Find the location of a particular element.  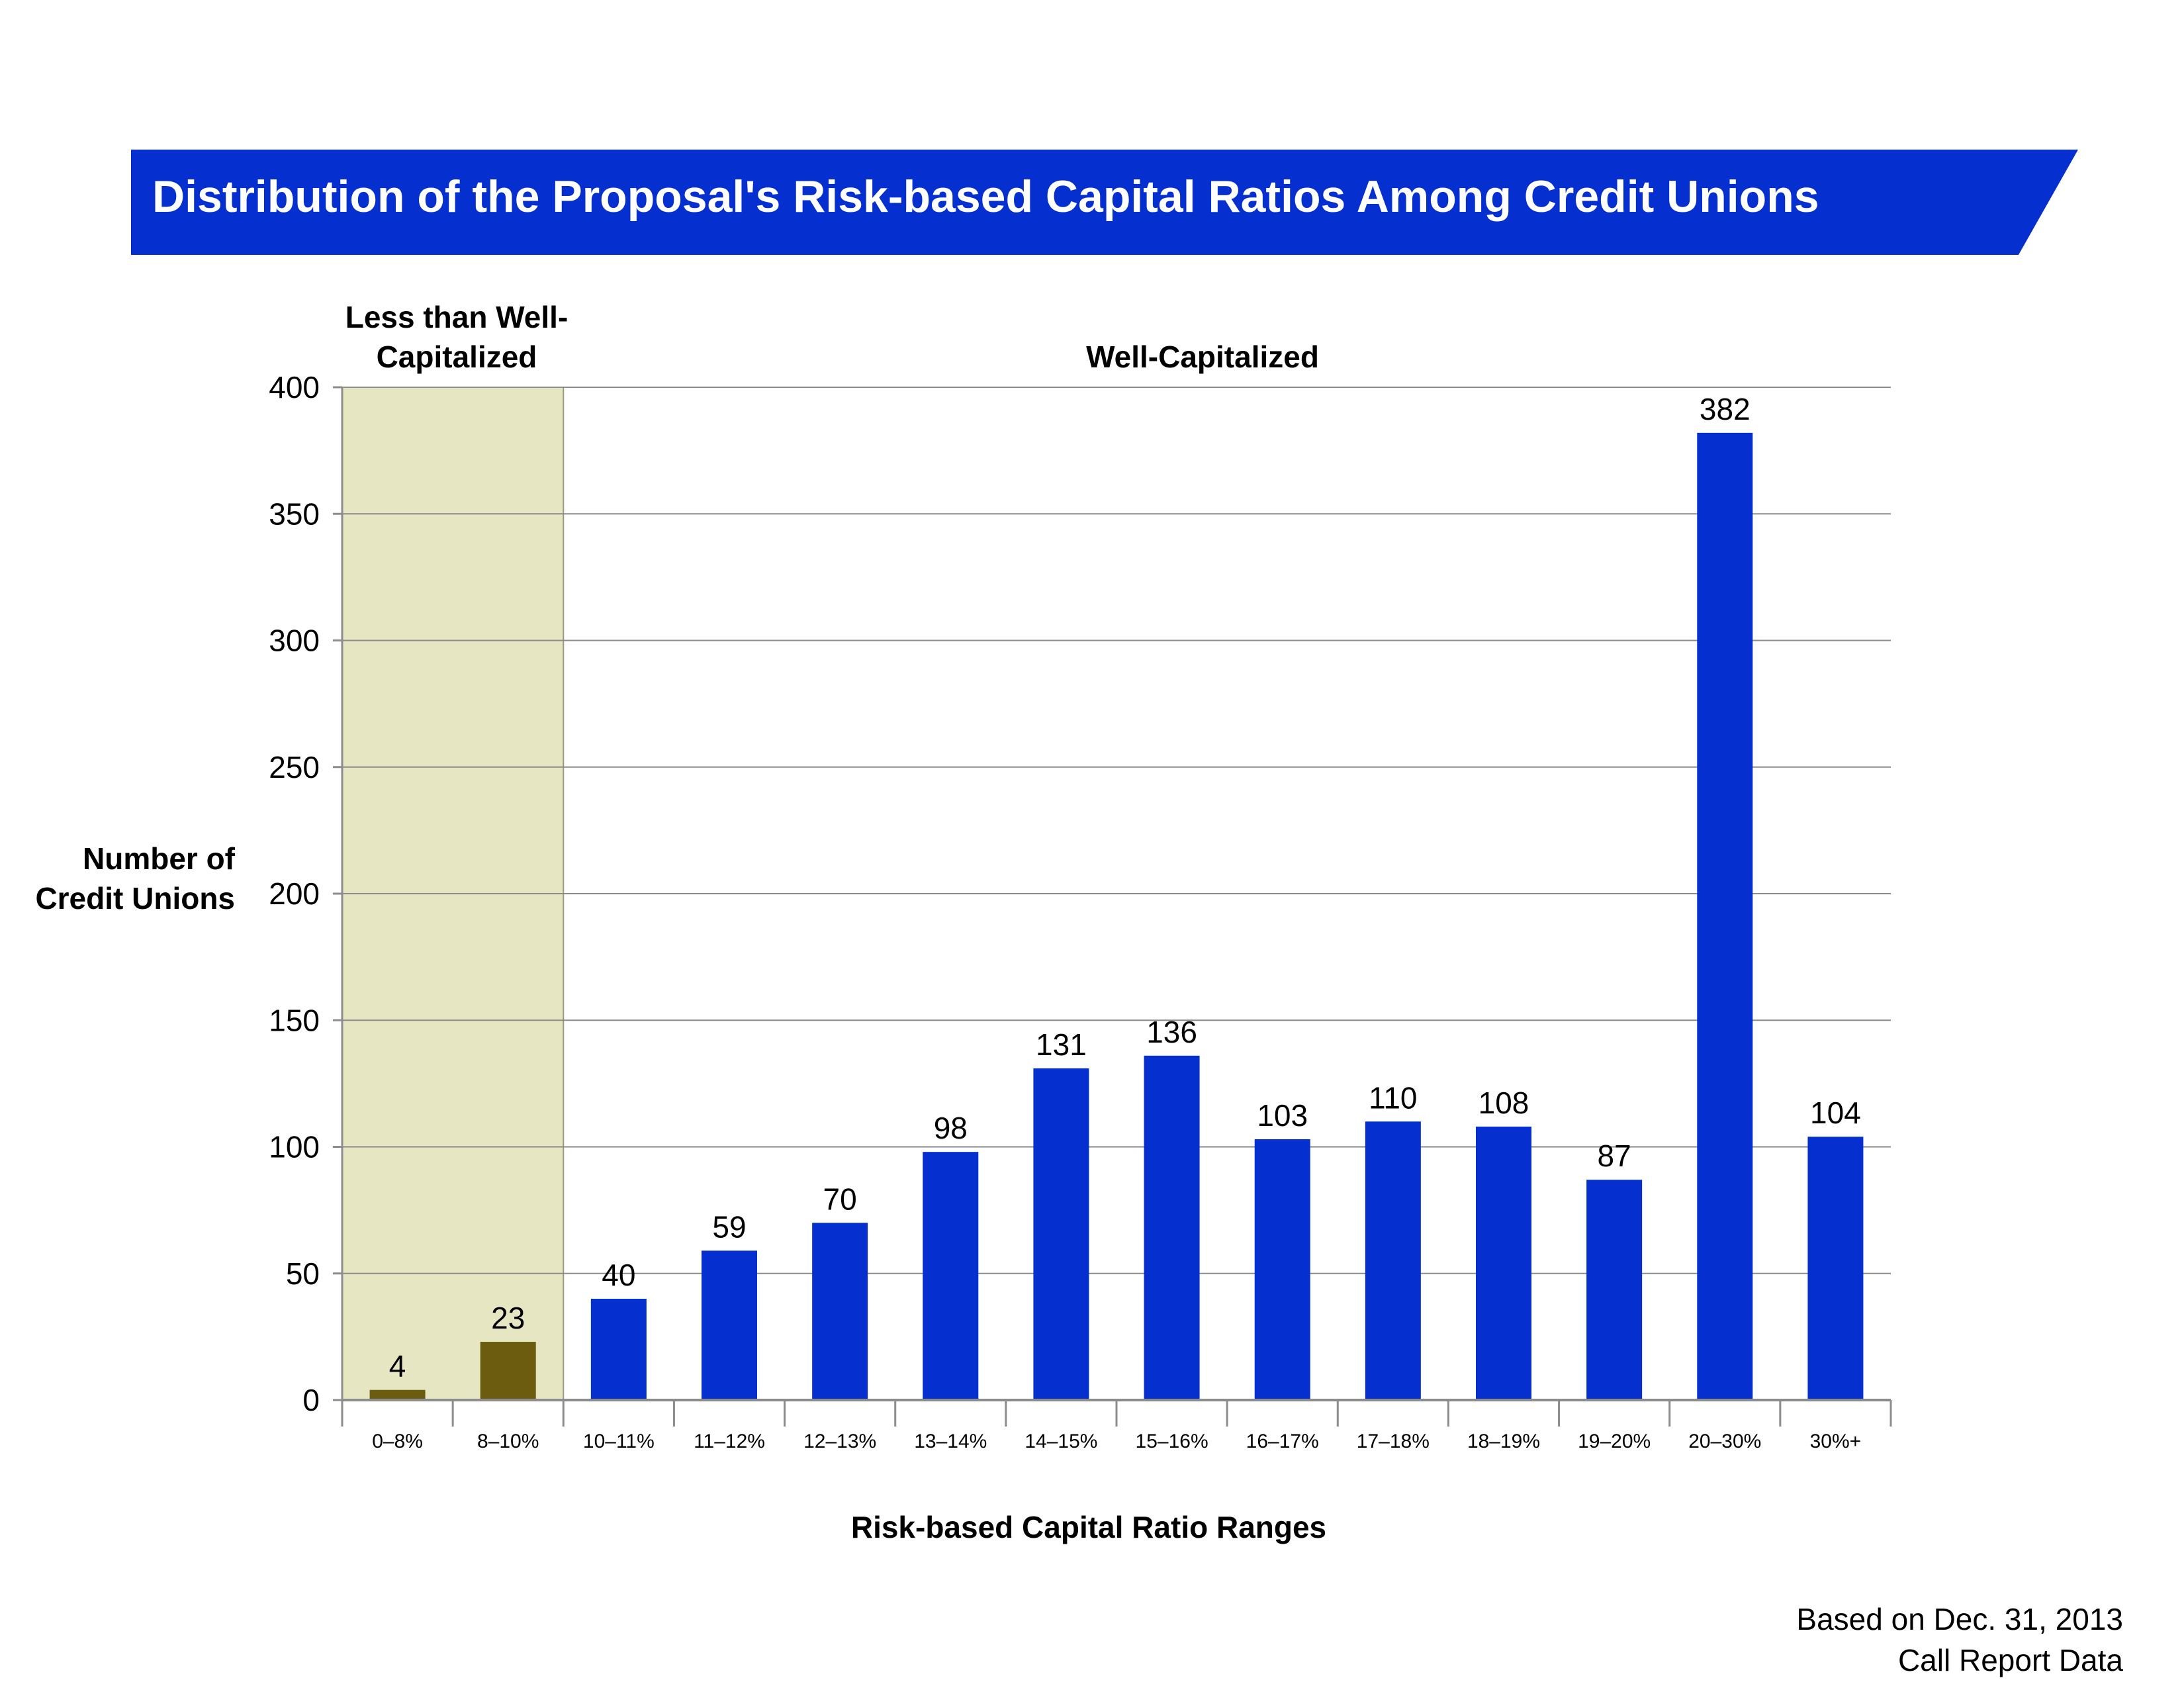

y-tick-label: 0 is located at coordinates (311, 1400).